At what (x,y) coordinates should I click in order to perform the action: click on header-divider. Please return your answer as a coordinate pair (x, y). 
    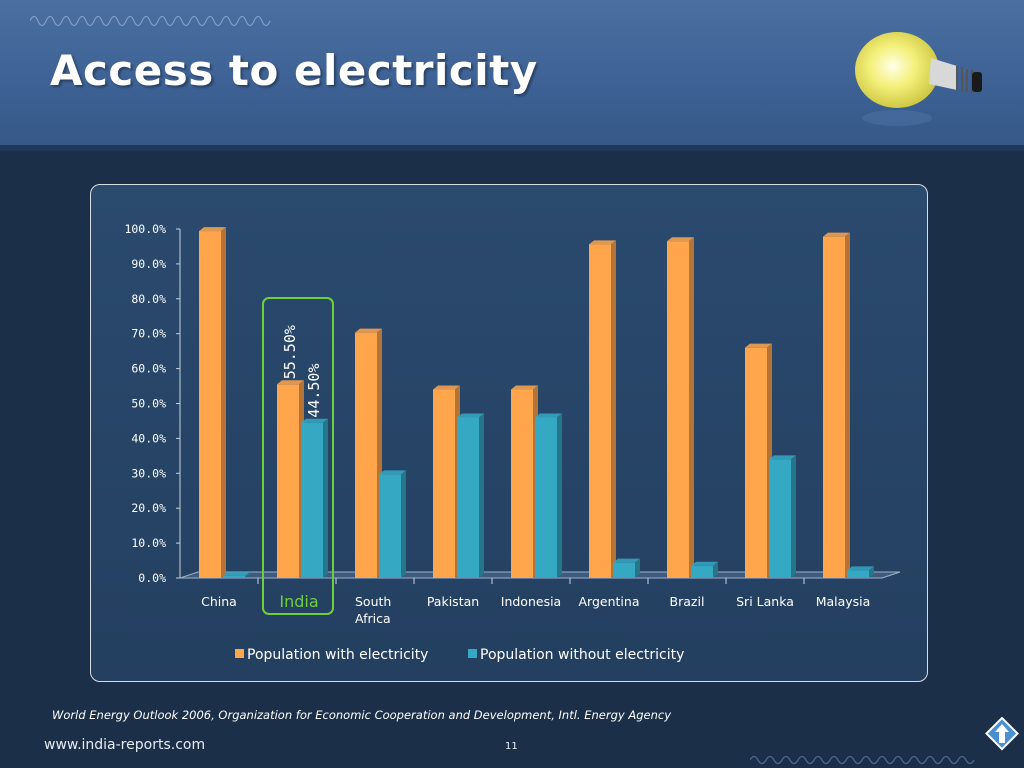
    Looking at the image, I should click on (512, 148).